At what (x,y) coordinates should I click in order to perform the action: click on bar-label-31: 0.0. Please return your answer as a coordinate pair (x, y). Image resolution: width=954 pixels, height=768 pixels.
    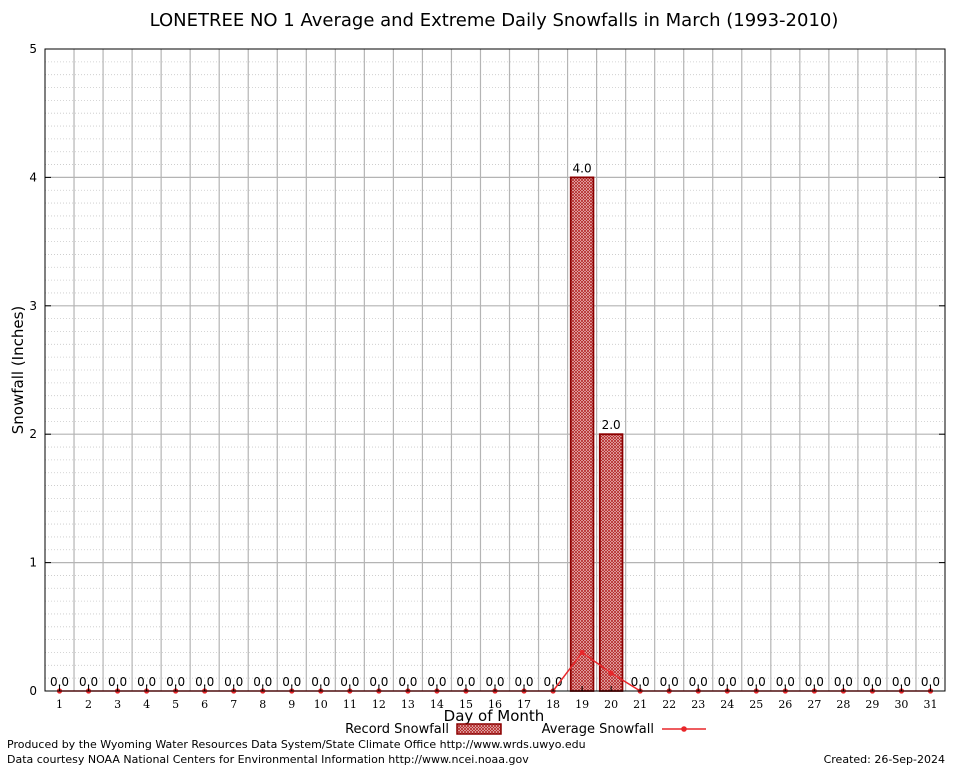
    Looking at the image, I should click on (930, 682).